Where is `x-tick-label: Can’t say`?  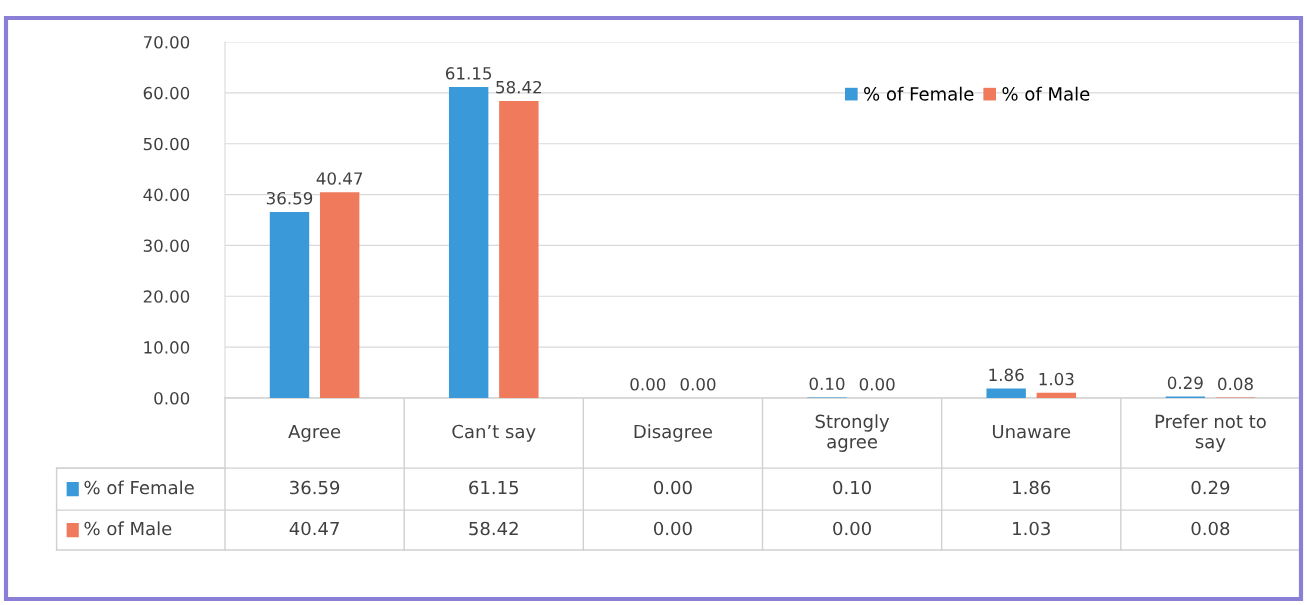 x-tick-label: Can’t say is located at coordinates (494, 433).